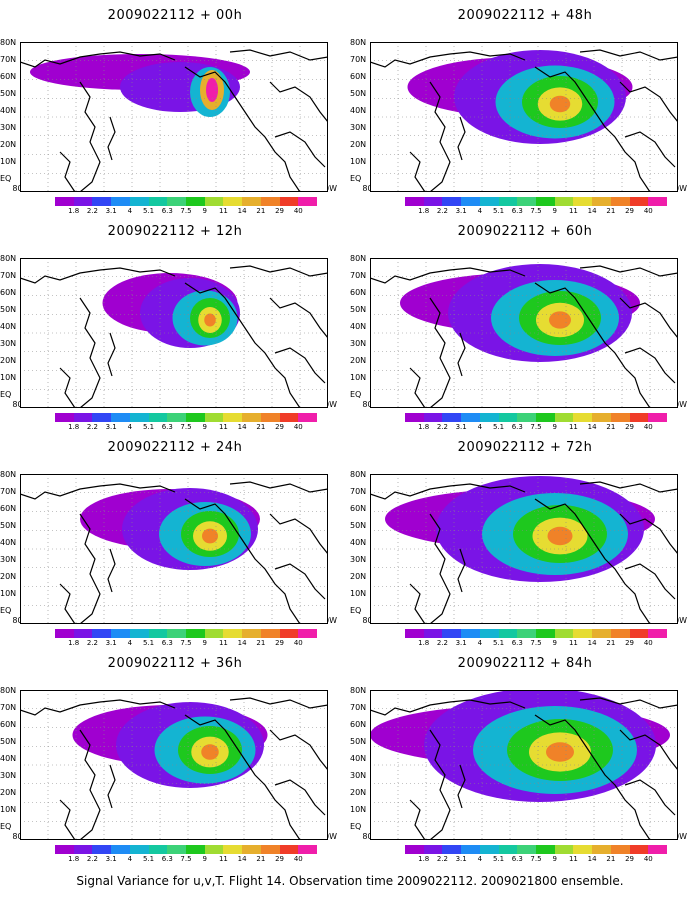 Image resolution: width=700 pixels, height=900 pixels. Describe the element at coordinates (242, 211) in the screenshot. I see `colorbar-label: 14` at that location.